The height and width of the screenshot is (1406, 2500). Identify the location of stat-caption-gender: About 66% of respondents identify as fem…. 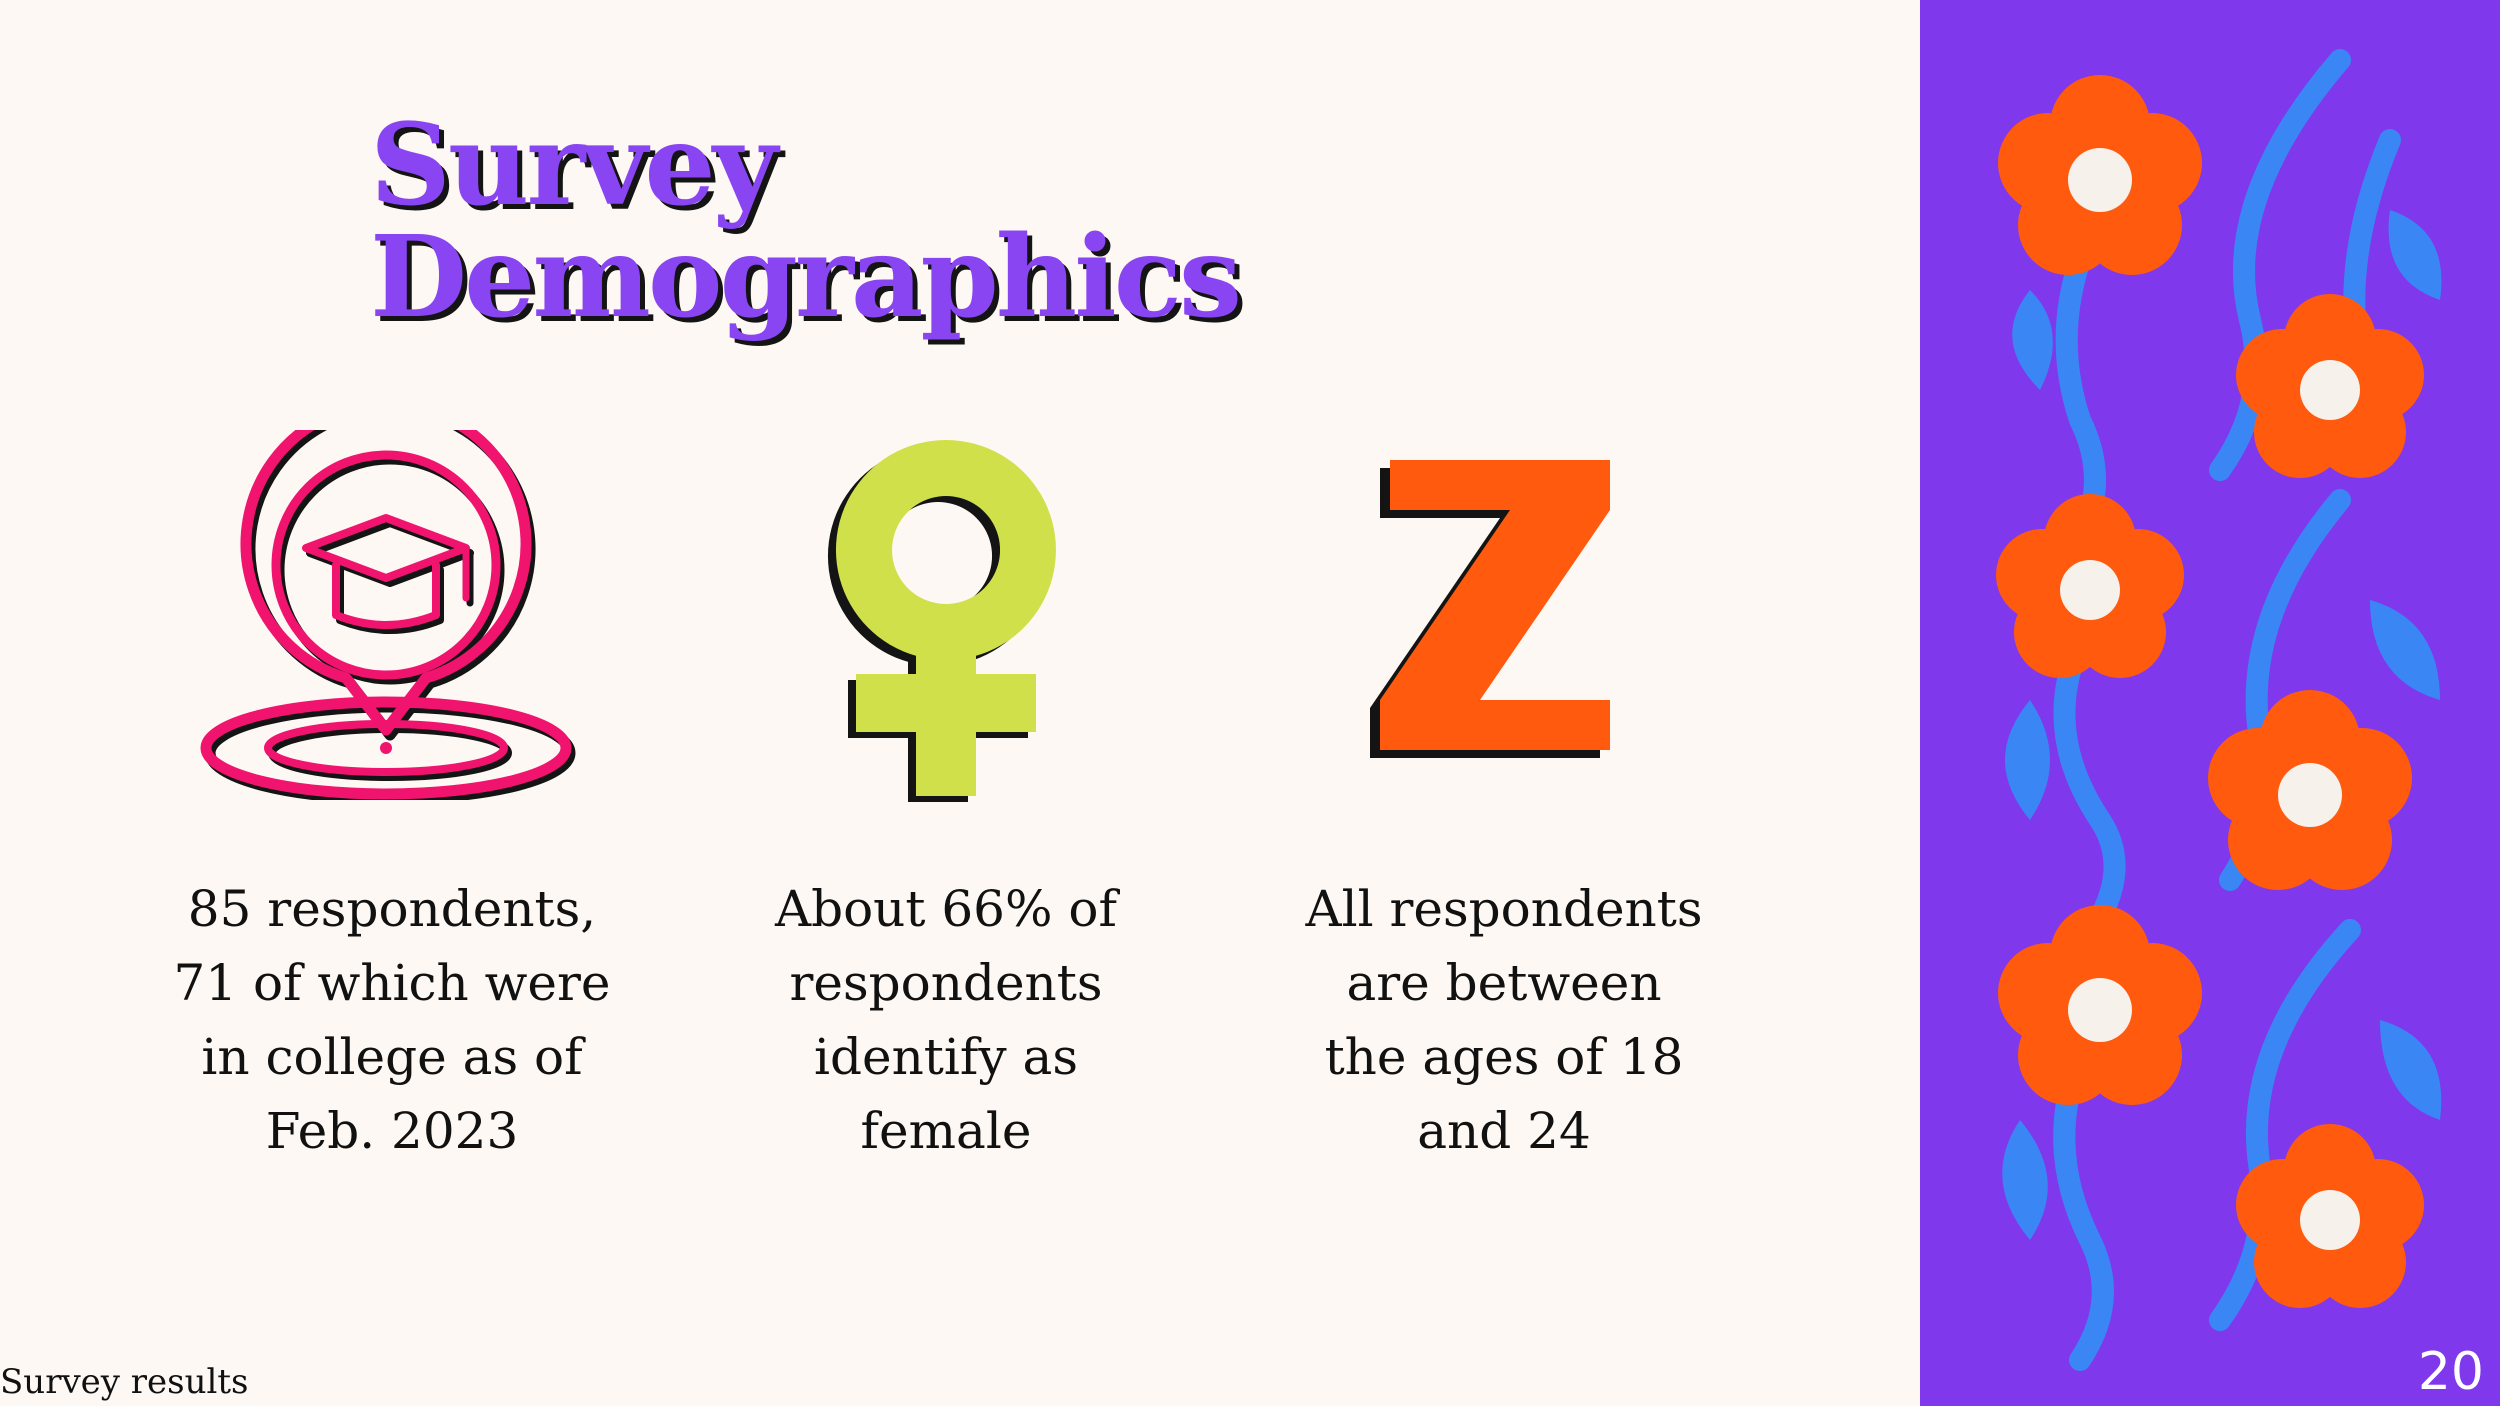
(946, 1020).